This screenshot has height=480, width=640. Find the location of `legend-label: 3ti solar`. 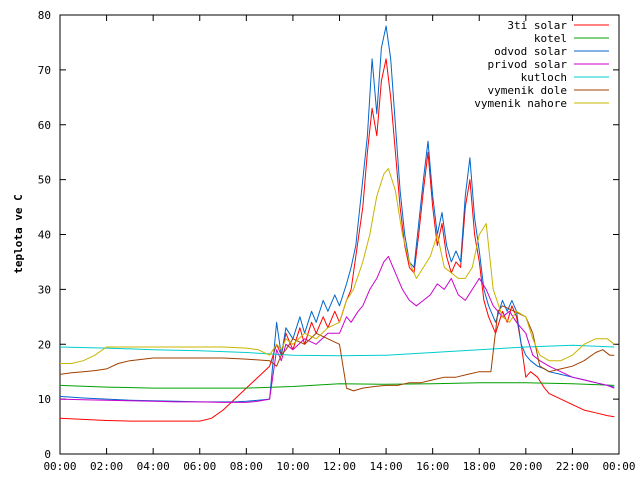

legend-label: 3ti solar is located at coordinates (537, 25).